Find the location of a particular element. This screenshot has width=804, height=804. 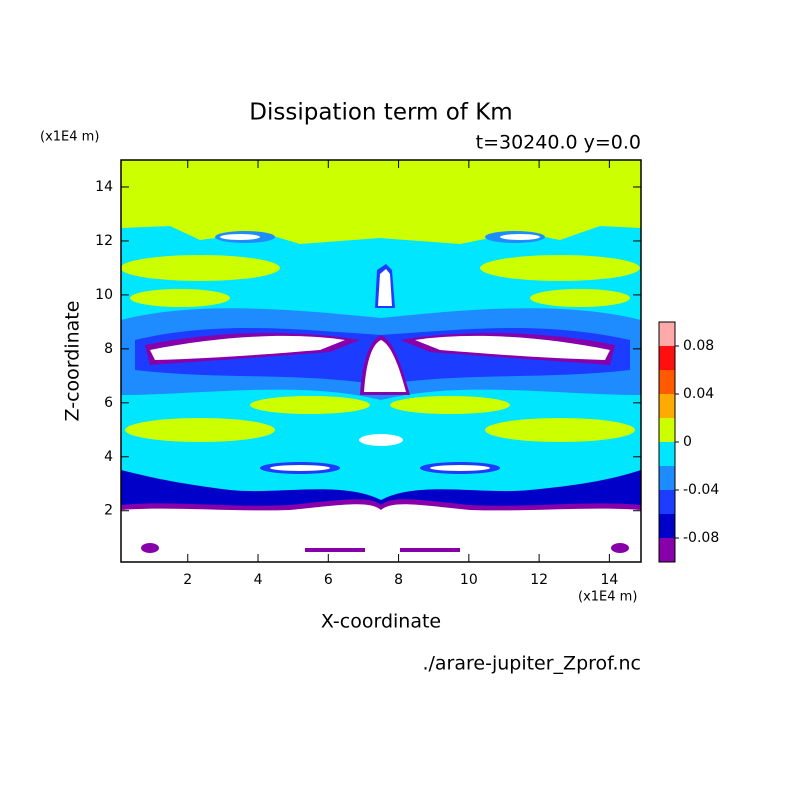

chart-subtitle: t=30240.0 y=0.0 is located at coordinates (558, 143).